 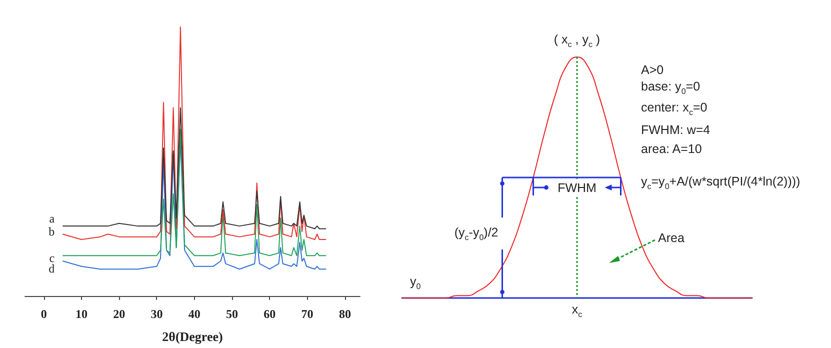 What do you see at coordinates (720, 183) in the screenshot?
I see `annotation: y$_{c}$=y$_{0}$+A/(w*sqrt(PI/(4*ln(2))))` at bounding box center [720, 183].